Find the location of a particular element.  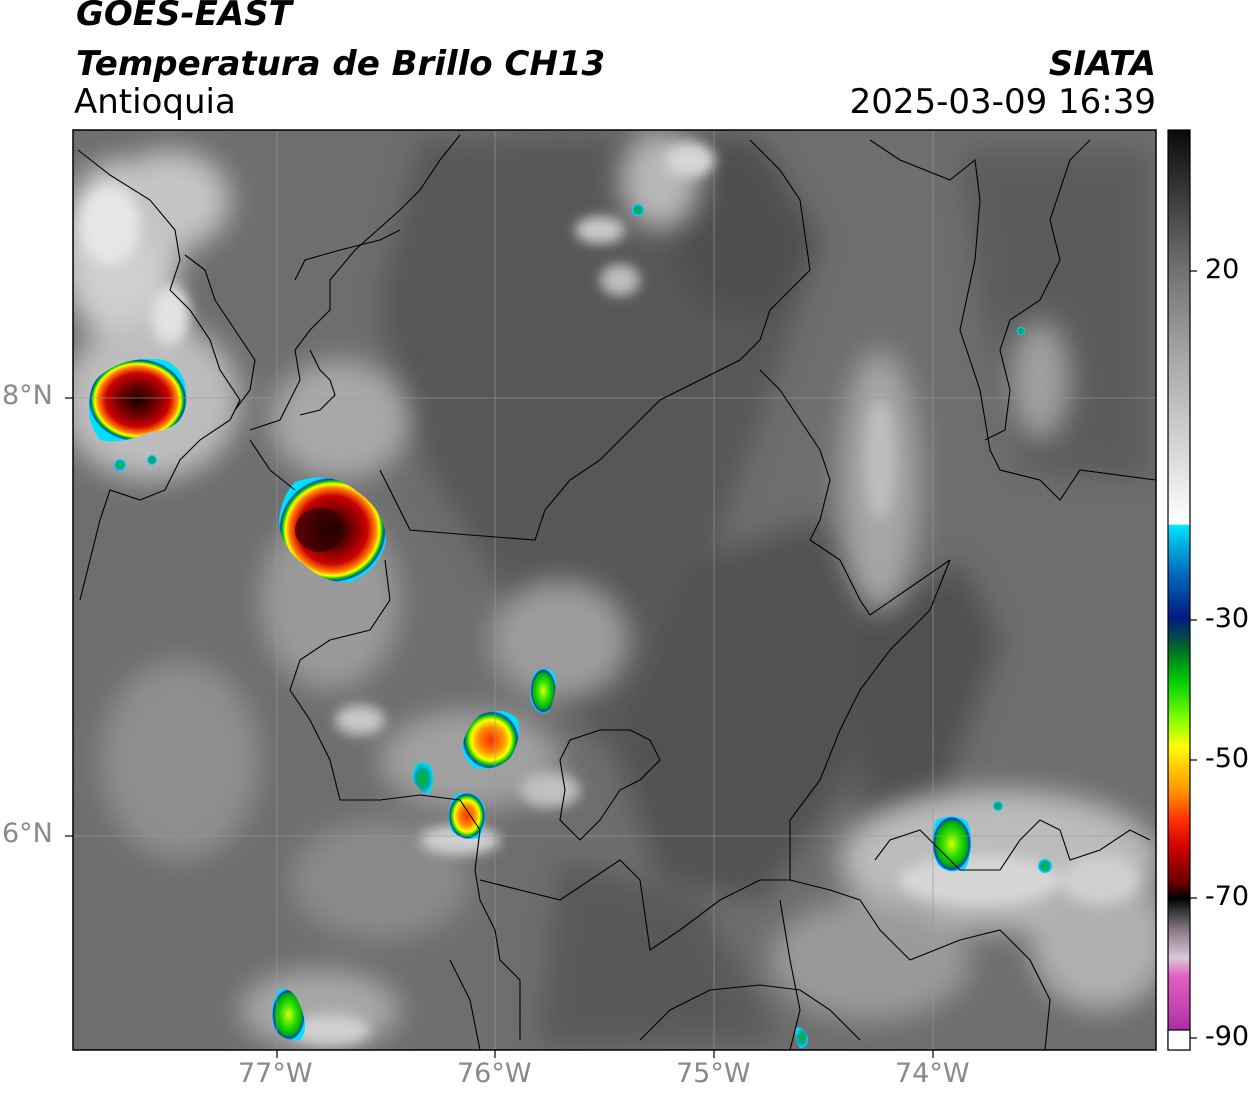

colorbar-tick-label: -90 is located at coordinates (1227, 1036).